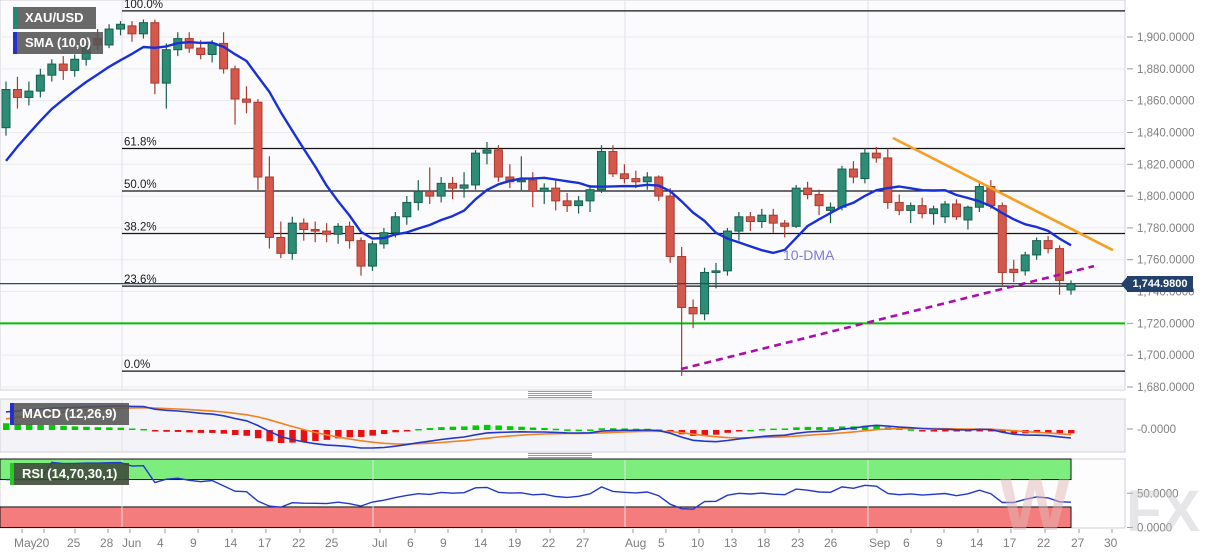  What do you see at coordinates (58, 43) in the screenshot?
I see `sma-indicator-label-box: SMA (10,0)` at bounding box center [58, 43].